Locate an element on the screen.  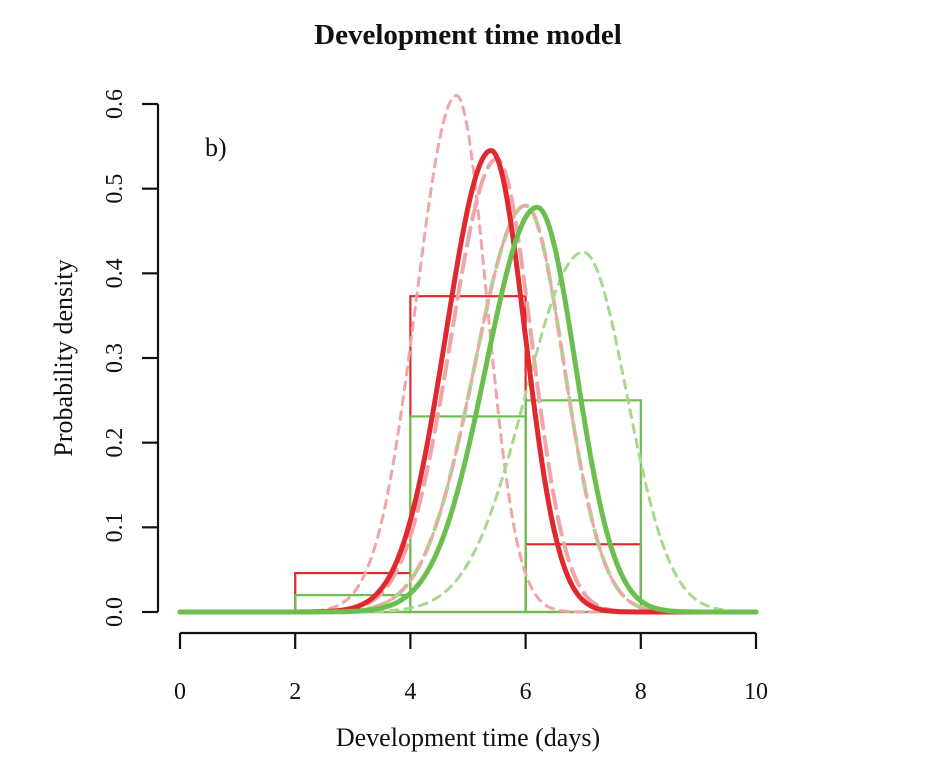
x-tick-label-1: 2 is located at coordinates (295, 692).